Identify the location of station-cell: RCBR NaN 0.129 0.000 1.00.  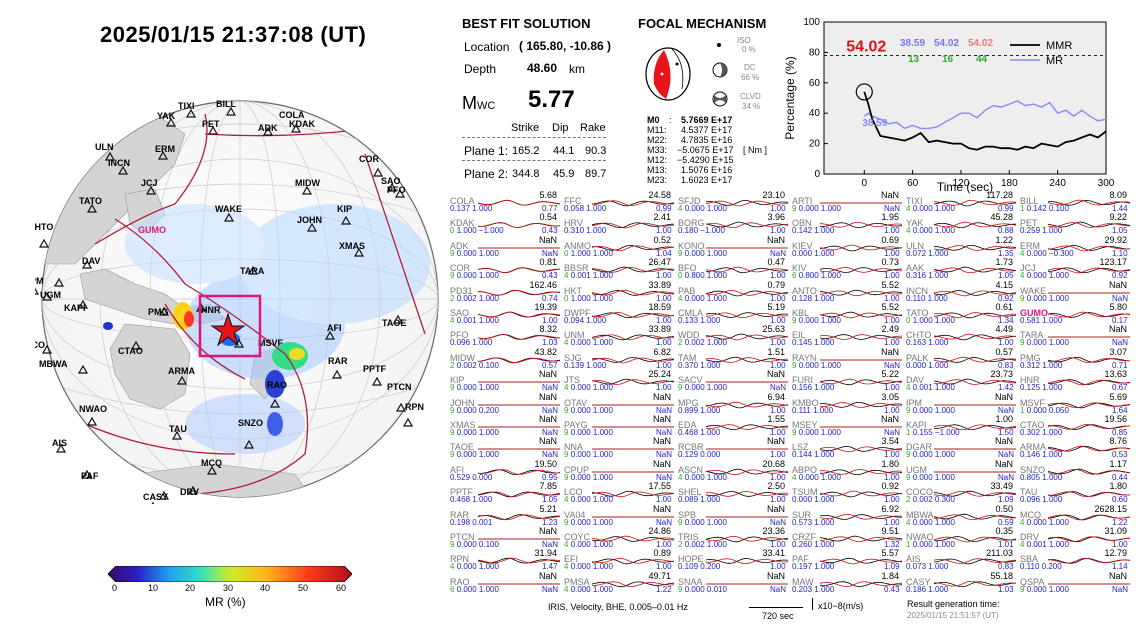
(733, 448).